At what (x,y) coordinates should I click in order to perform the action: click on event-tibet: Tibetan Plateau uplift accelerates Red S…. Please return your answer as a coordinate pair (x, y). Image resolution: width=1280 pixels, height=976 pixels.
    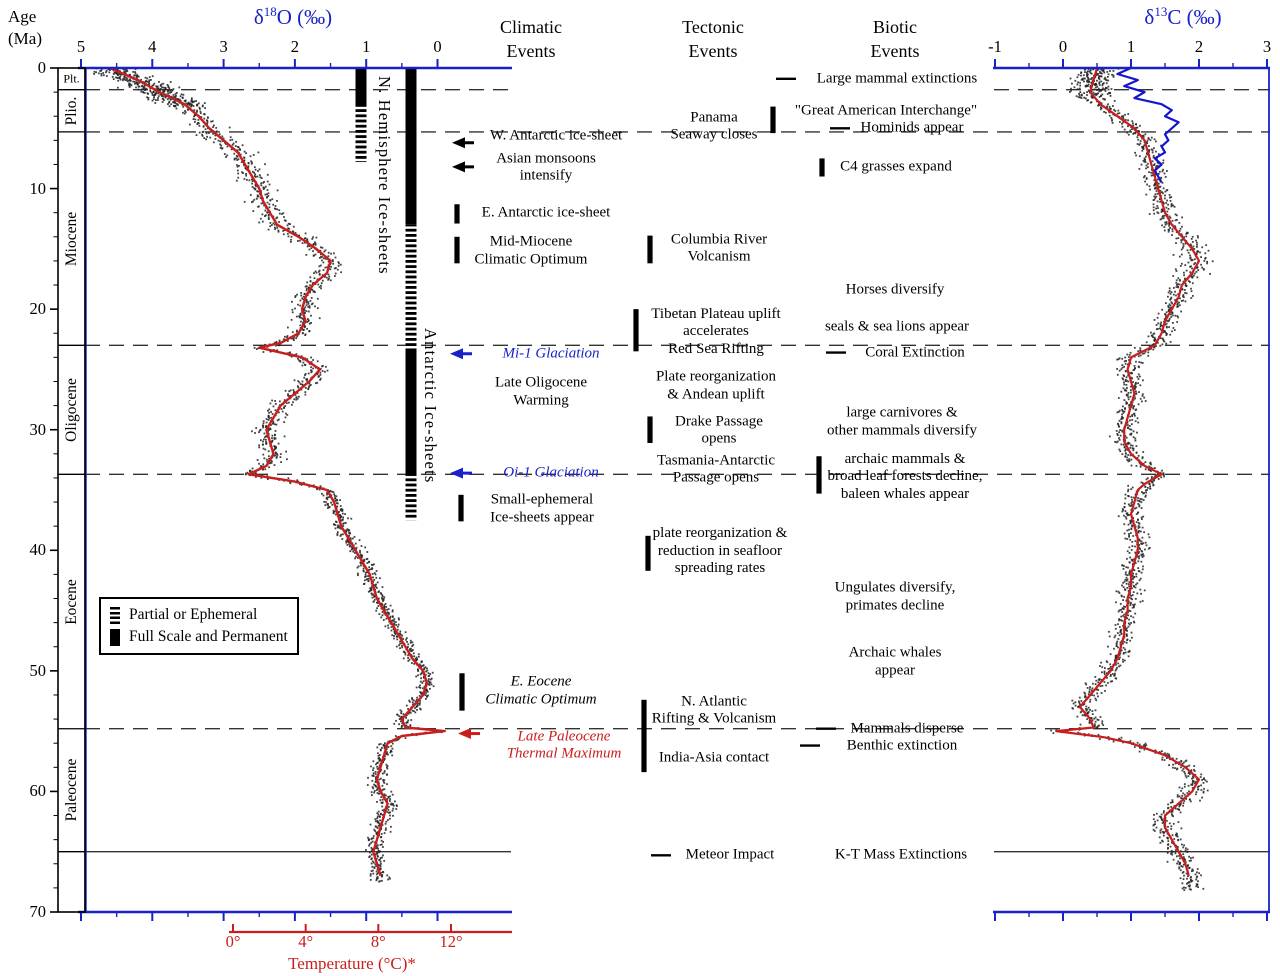
    Looking at the image, I should click on (716, 331).